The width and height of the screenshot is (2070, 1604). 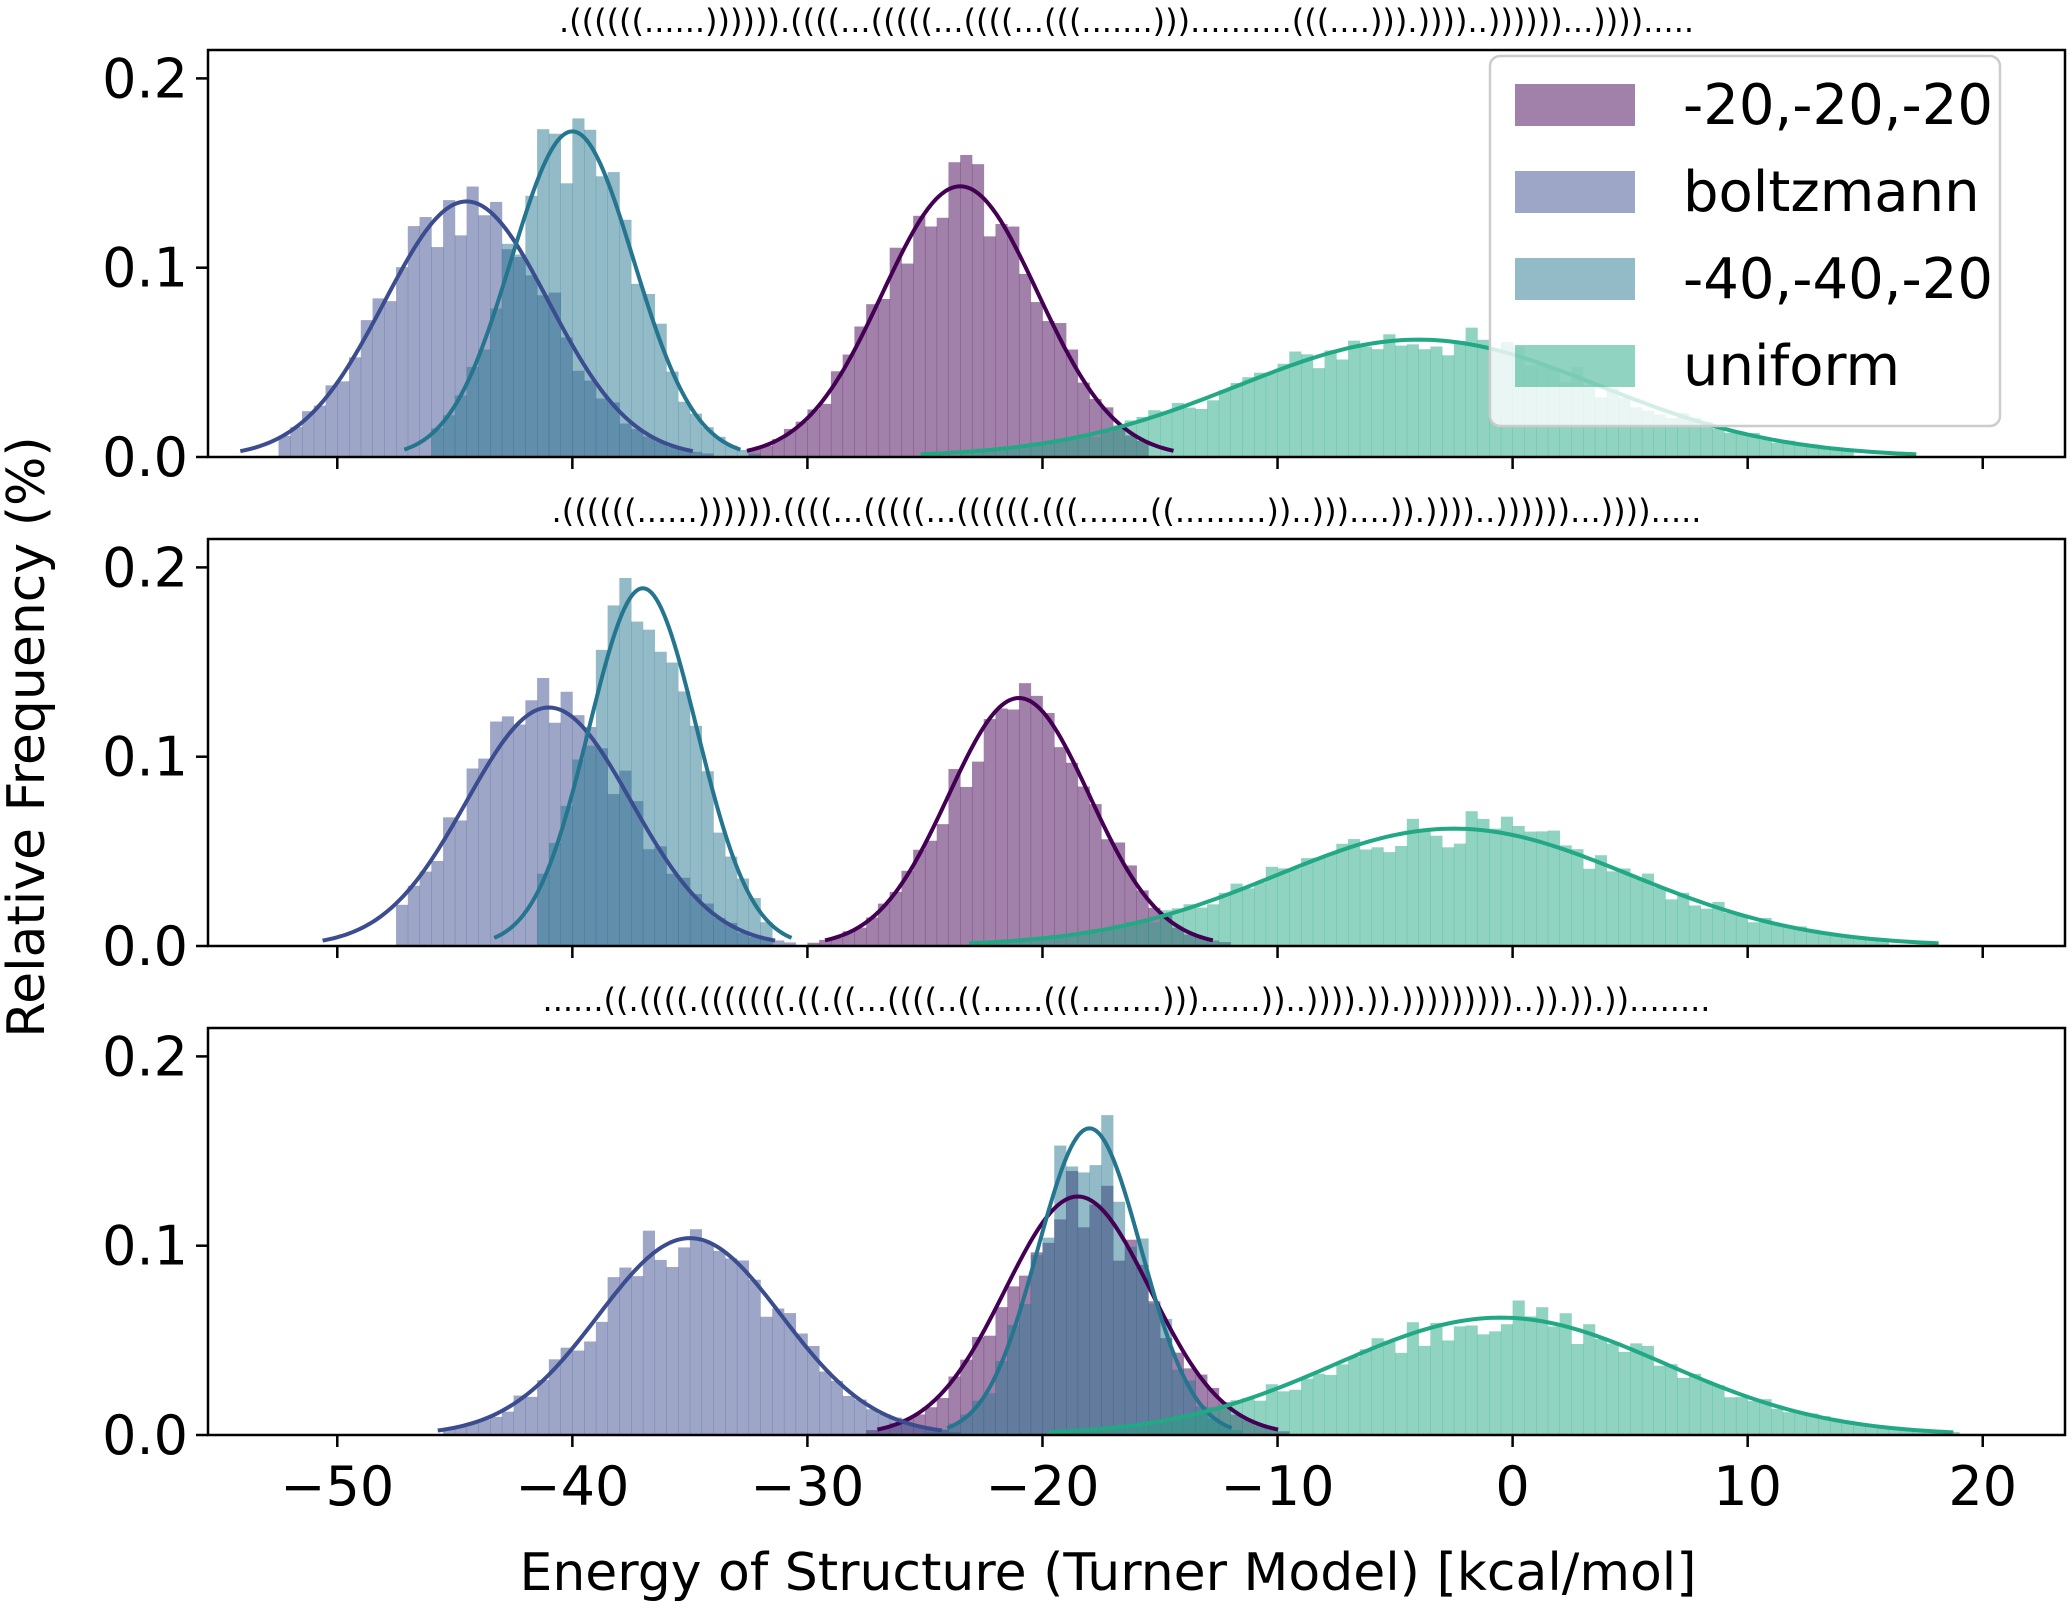 I want to click on kde-curve--40,-40,-20, so click(x=1089, y=1278).